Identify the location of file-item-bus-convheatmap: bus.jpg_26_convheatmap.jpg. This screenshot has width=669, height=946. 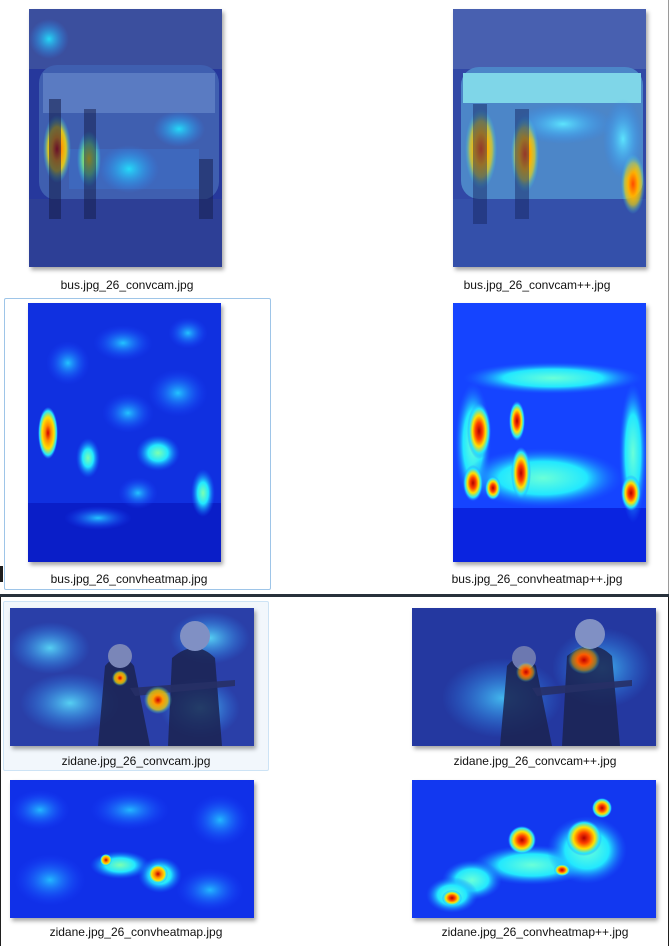
(137, 444).